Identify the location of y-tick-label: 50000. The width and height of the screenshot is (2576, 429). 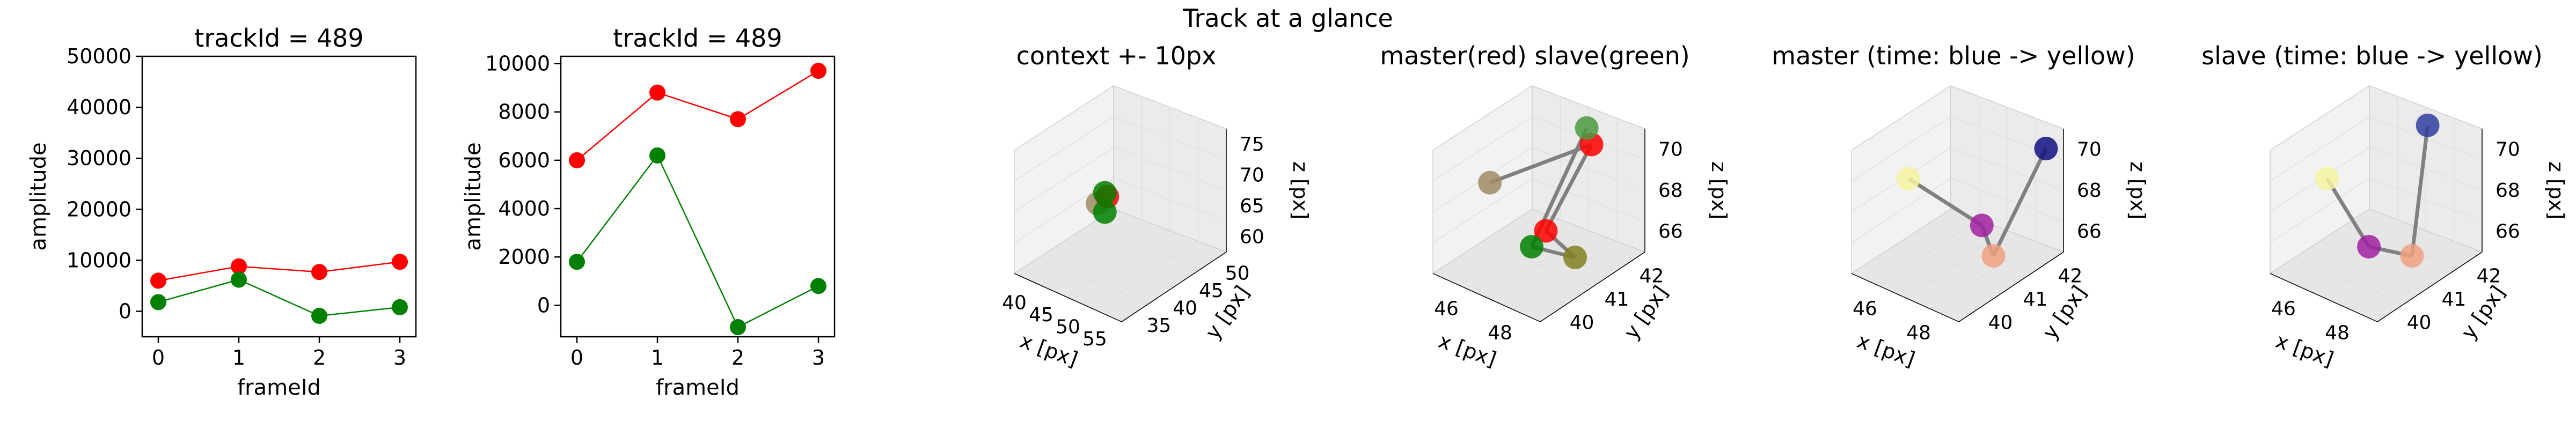
(99, 56).